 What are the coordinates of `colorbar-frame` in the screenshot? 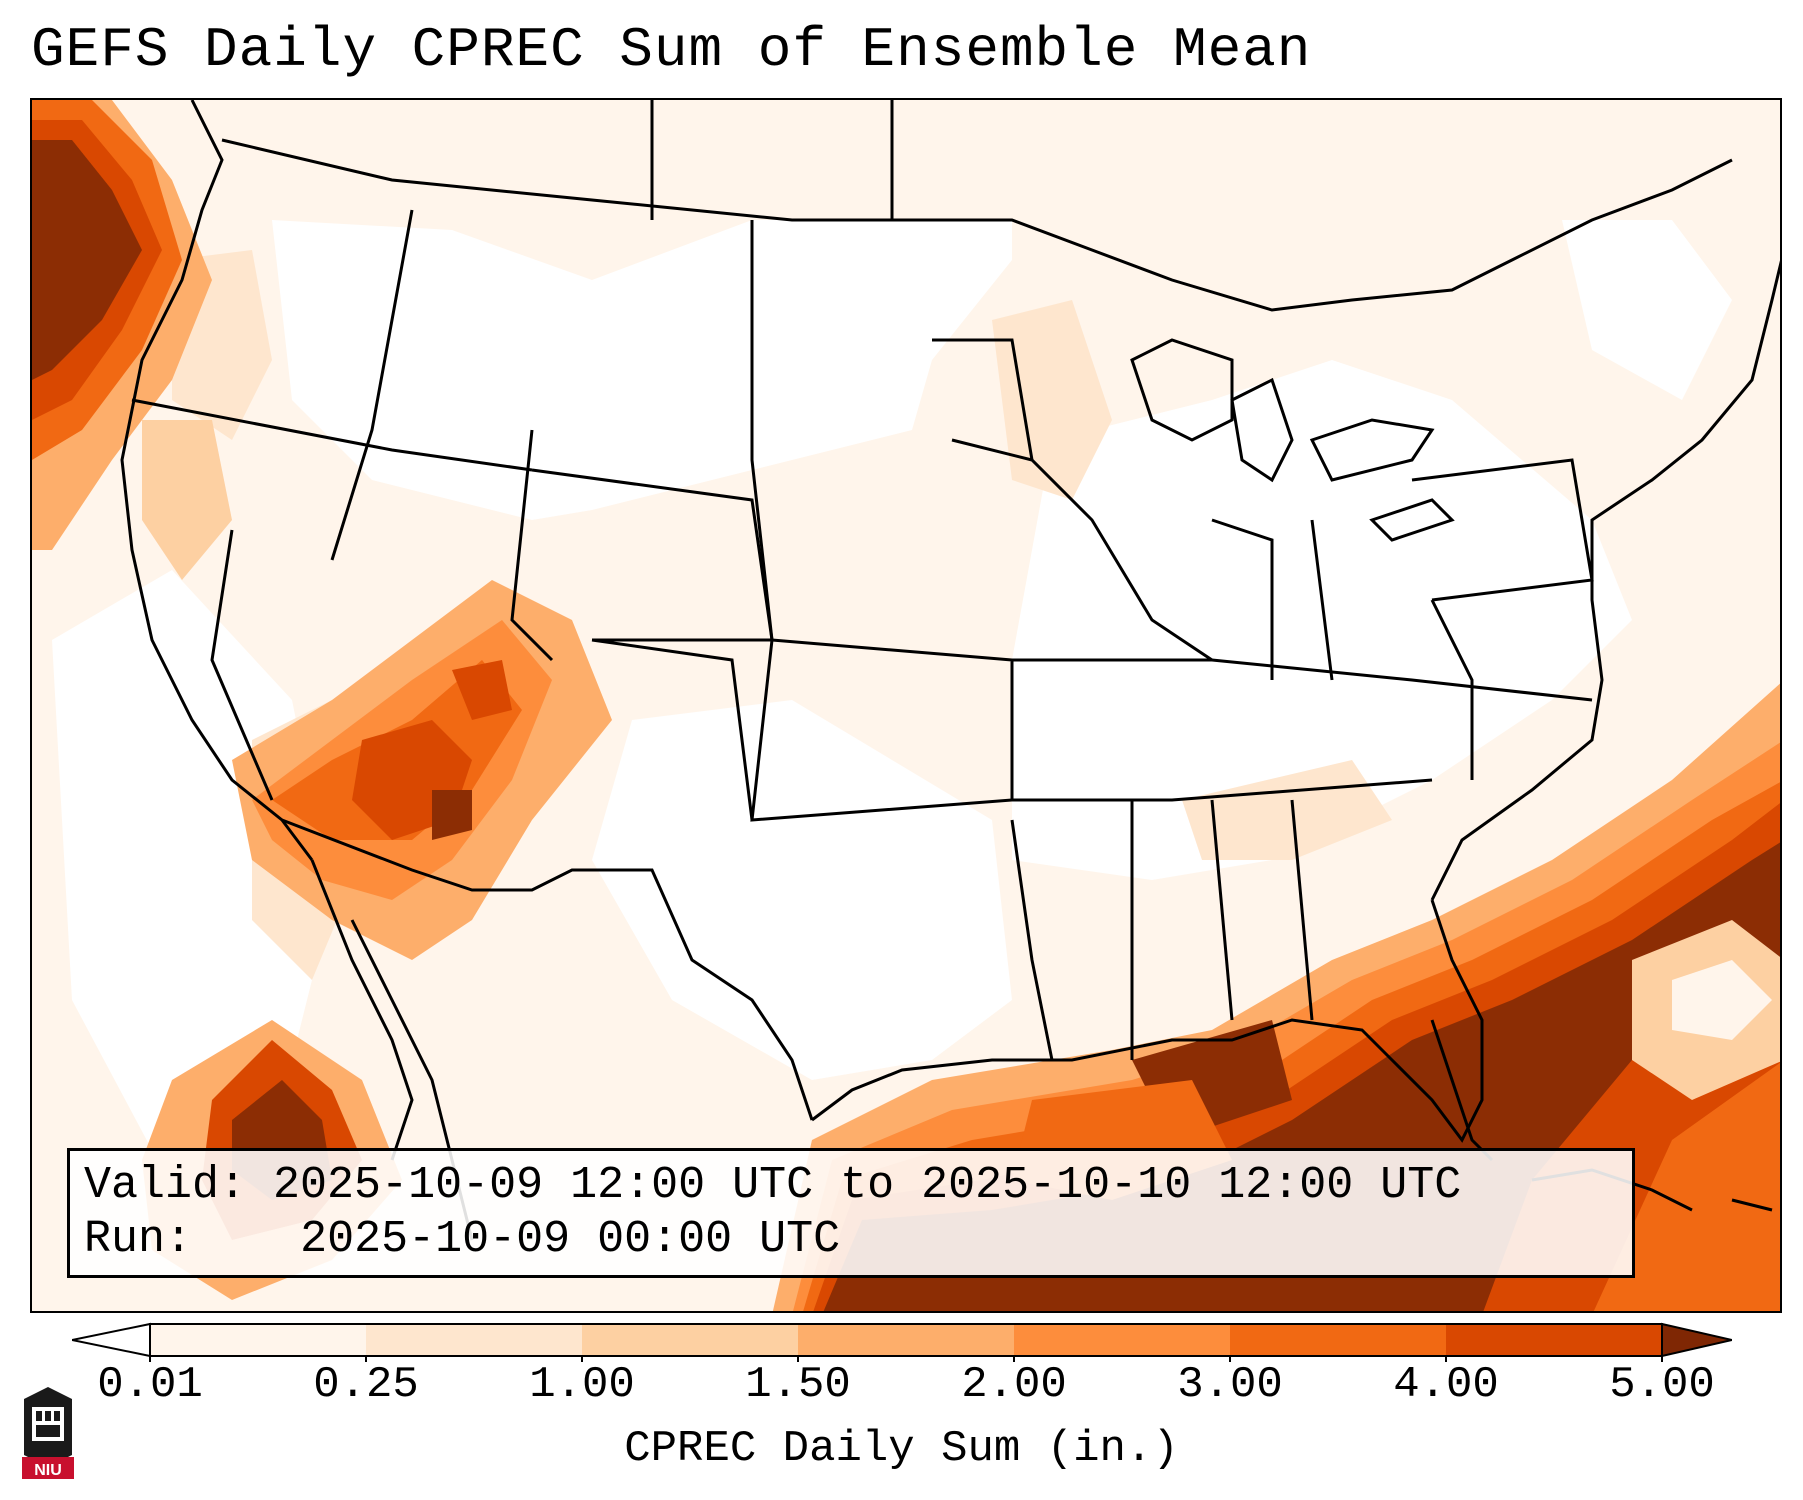 It's located at (906, 1340).